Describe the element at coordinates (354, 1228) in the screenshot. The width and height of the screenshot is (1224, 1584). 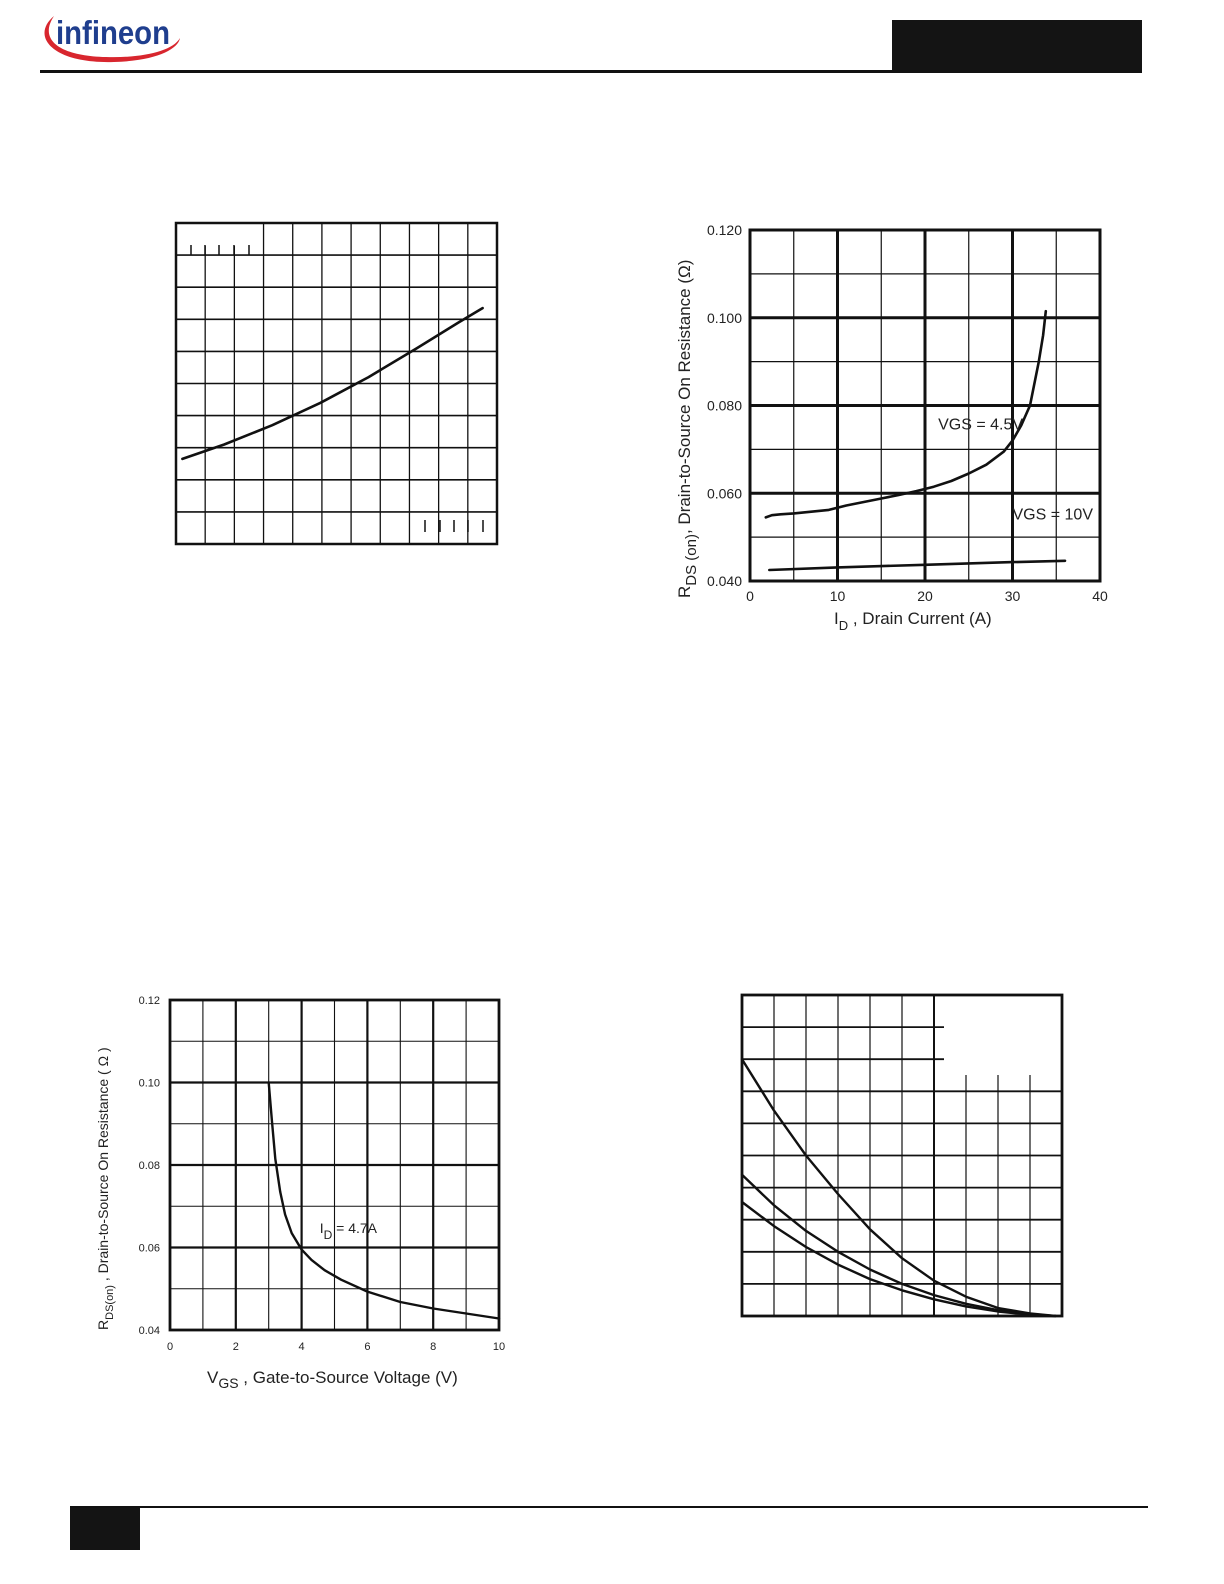
I see `annotation-rest: = 4.7A` at that location.